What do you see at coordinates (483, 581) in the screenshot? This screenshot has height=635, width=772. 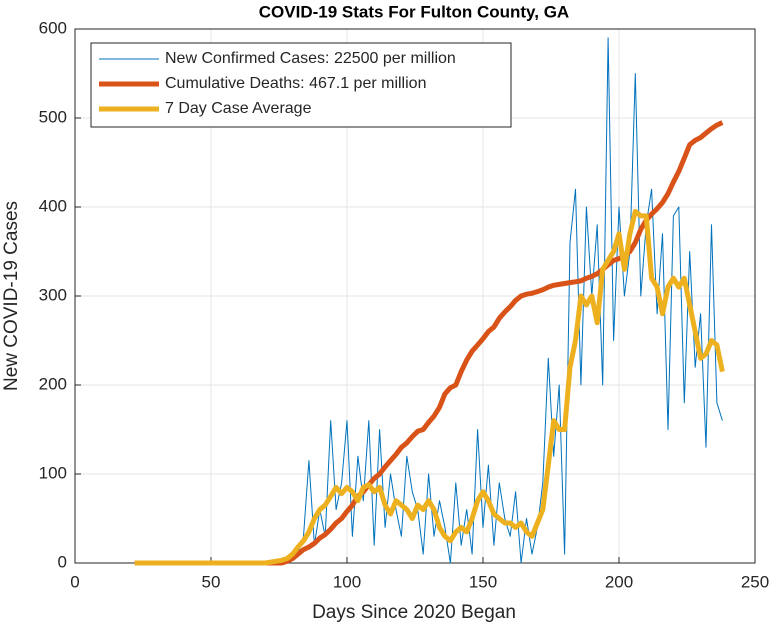 I see `x-tick-label: 150` at bounding box center [483, 581].